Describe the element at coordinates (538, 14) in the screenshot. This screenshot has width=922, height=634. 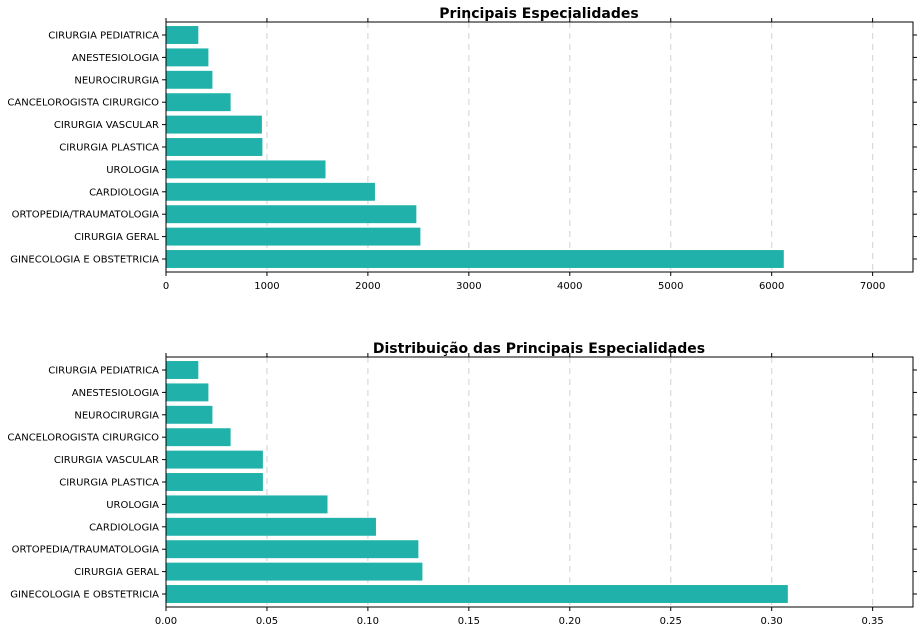
I see `chart-title: Principais Especialidades` at that location.